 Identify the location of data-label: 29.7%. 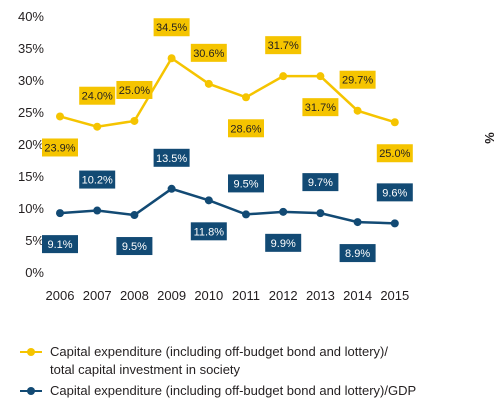
(357, 81).